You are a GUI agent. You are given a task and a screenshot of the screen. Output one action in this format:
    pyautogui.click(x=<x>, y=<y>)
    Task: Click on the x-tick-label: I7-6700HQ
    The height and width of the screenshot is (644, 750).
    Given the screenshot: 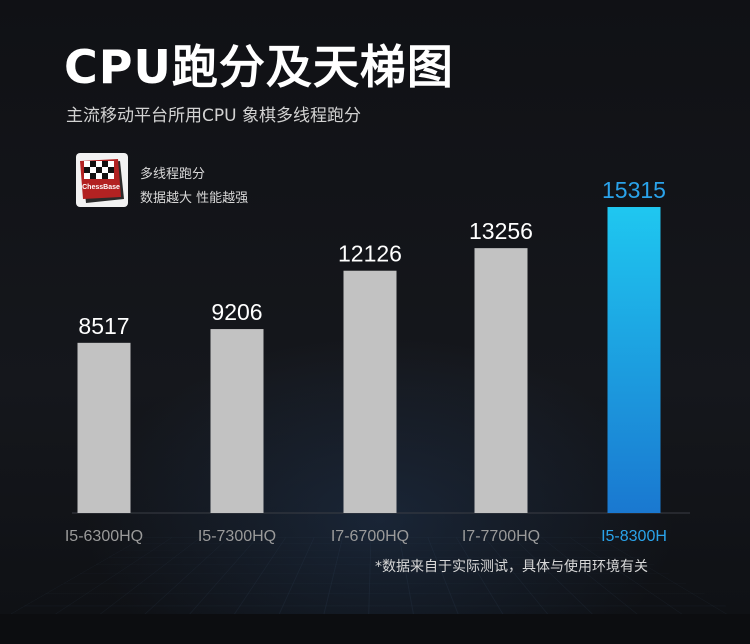 What is the action you would take?
    pyautogui.click(x=370, y=536)
    